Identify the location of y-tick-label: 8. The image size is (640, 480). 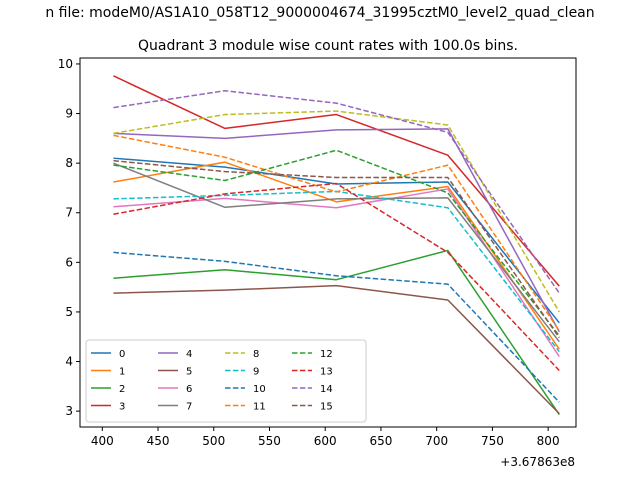
(69, 163).